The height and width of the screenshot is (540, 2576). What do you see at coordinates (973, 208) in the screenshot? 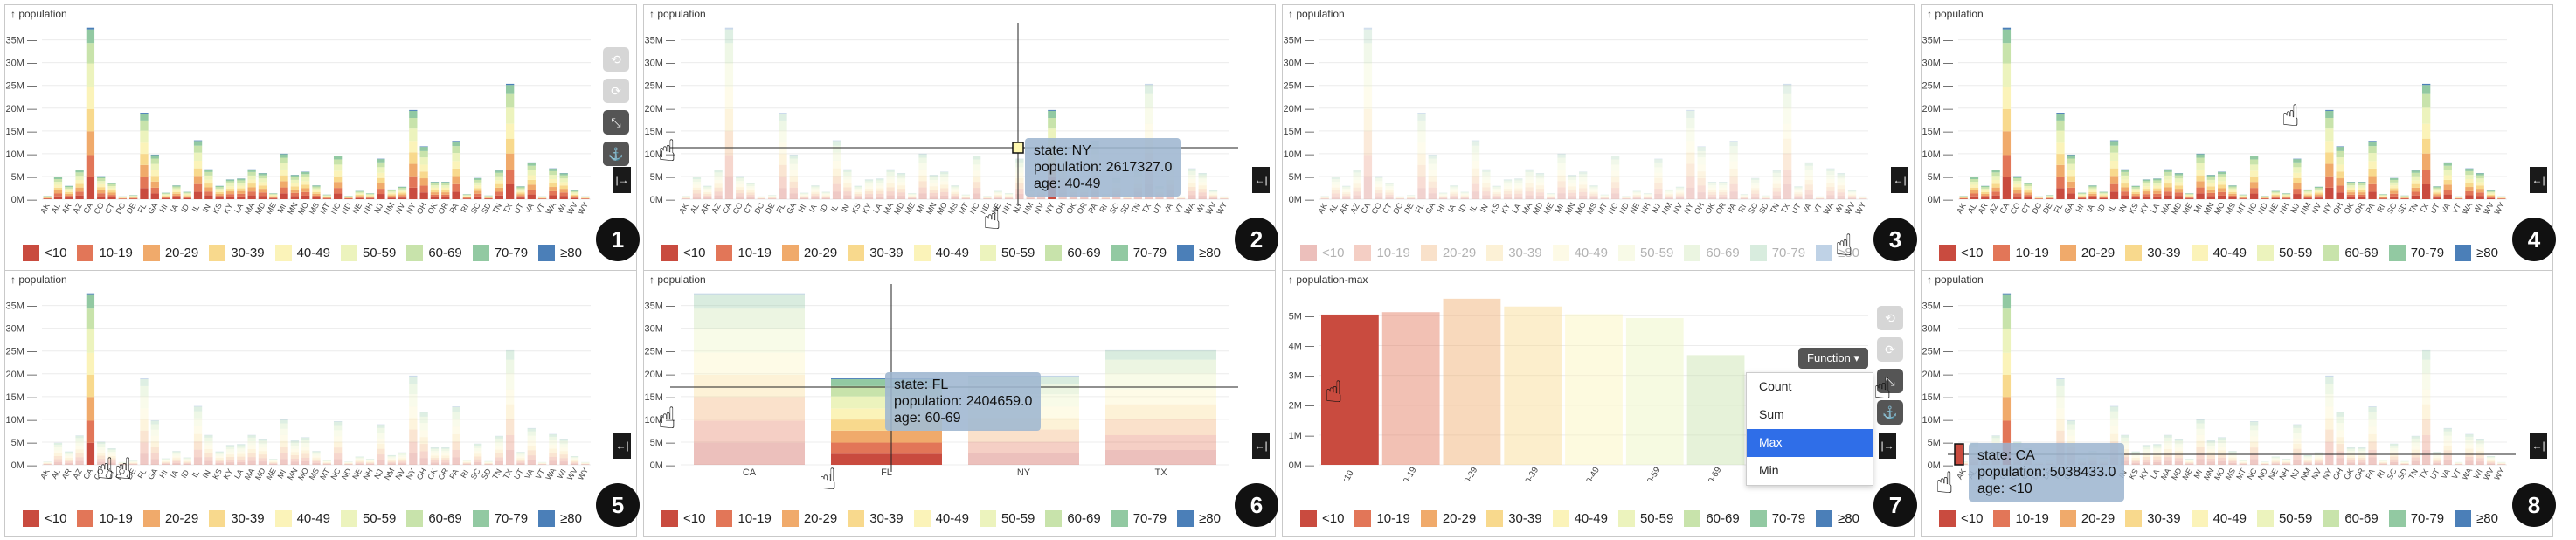
I see `x-tick-label: NC` at bounding box center [973, 208].